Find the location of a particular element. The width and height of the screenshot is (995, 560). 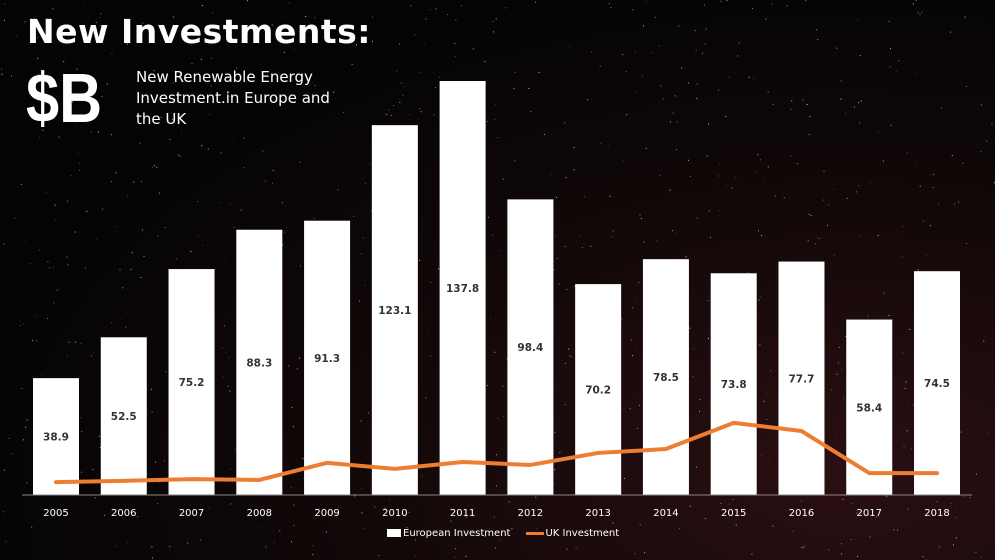

legend: European Investment UK Investment is located at coordinates (503, 533).